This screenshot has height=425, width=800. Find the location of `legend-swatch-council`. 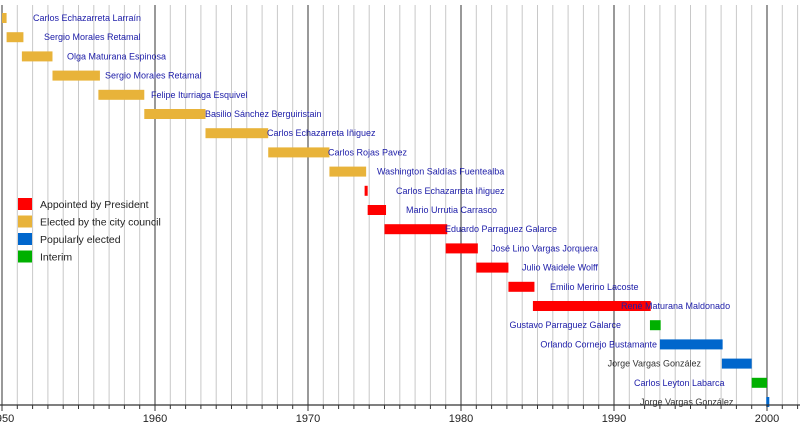

legend-swatch-council is located at coordinates (25, 221).